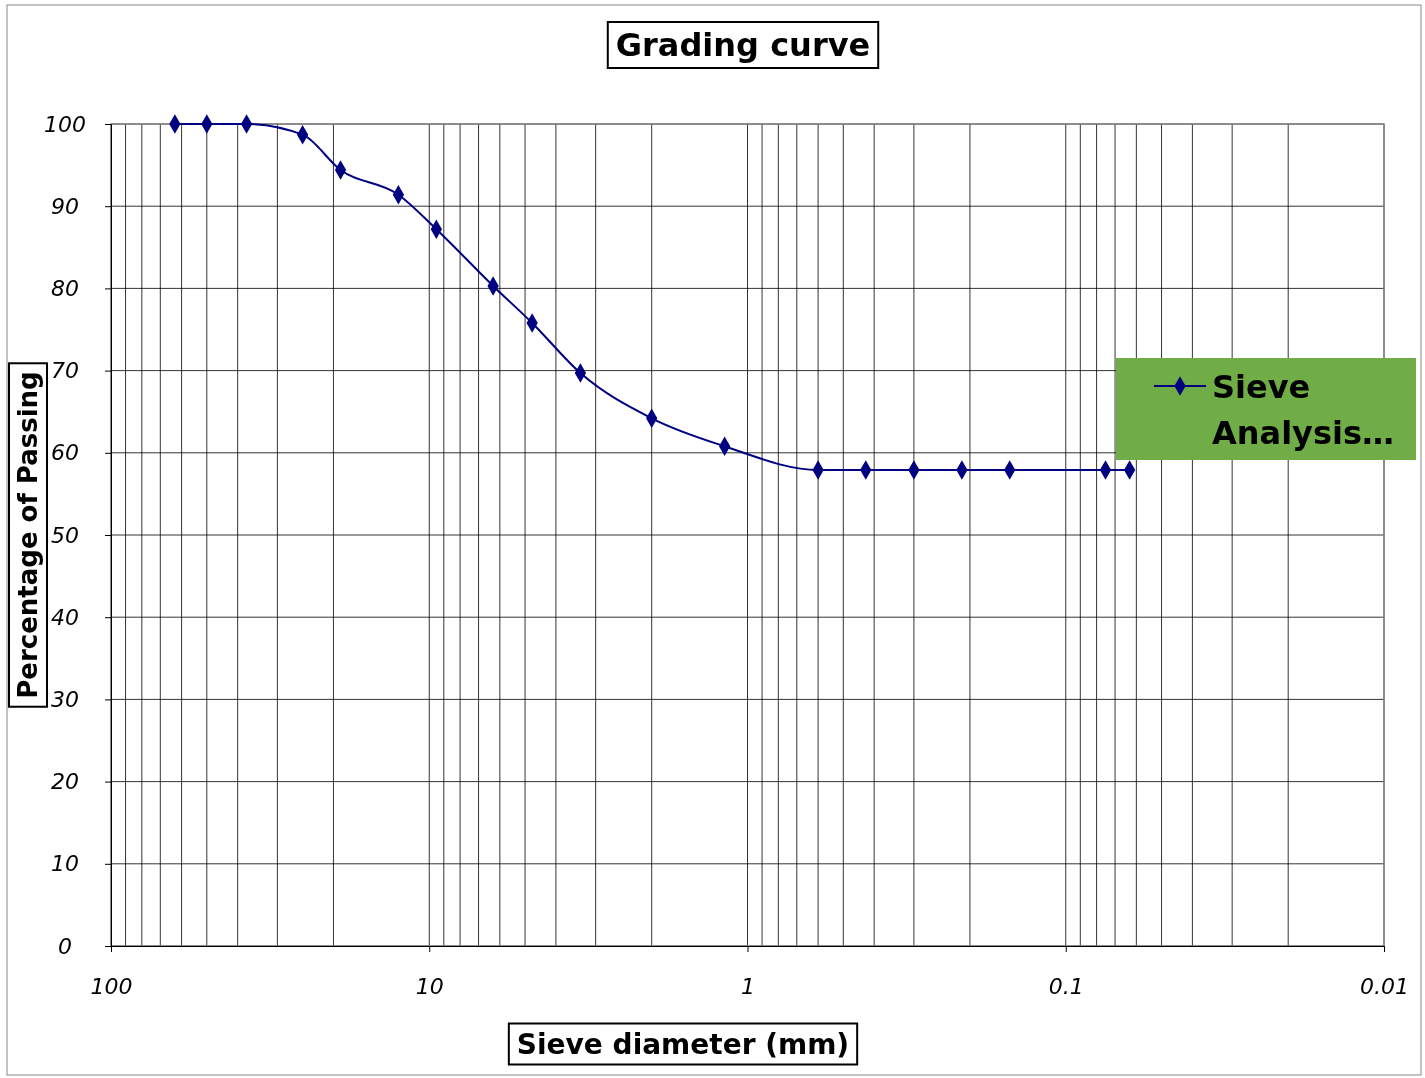  I want to click on x-axis-title: Sieve diameter (mm), so click(683, 1044).